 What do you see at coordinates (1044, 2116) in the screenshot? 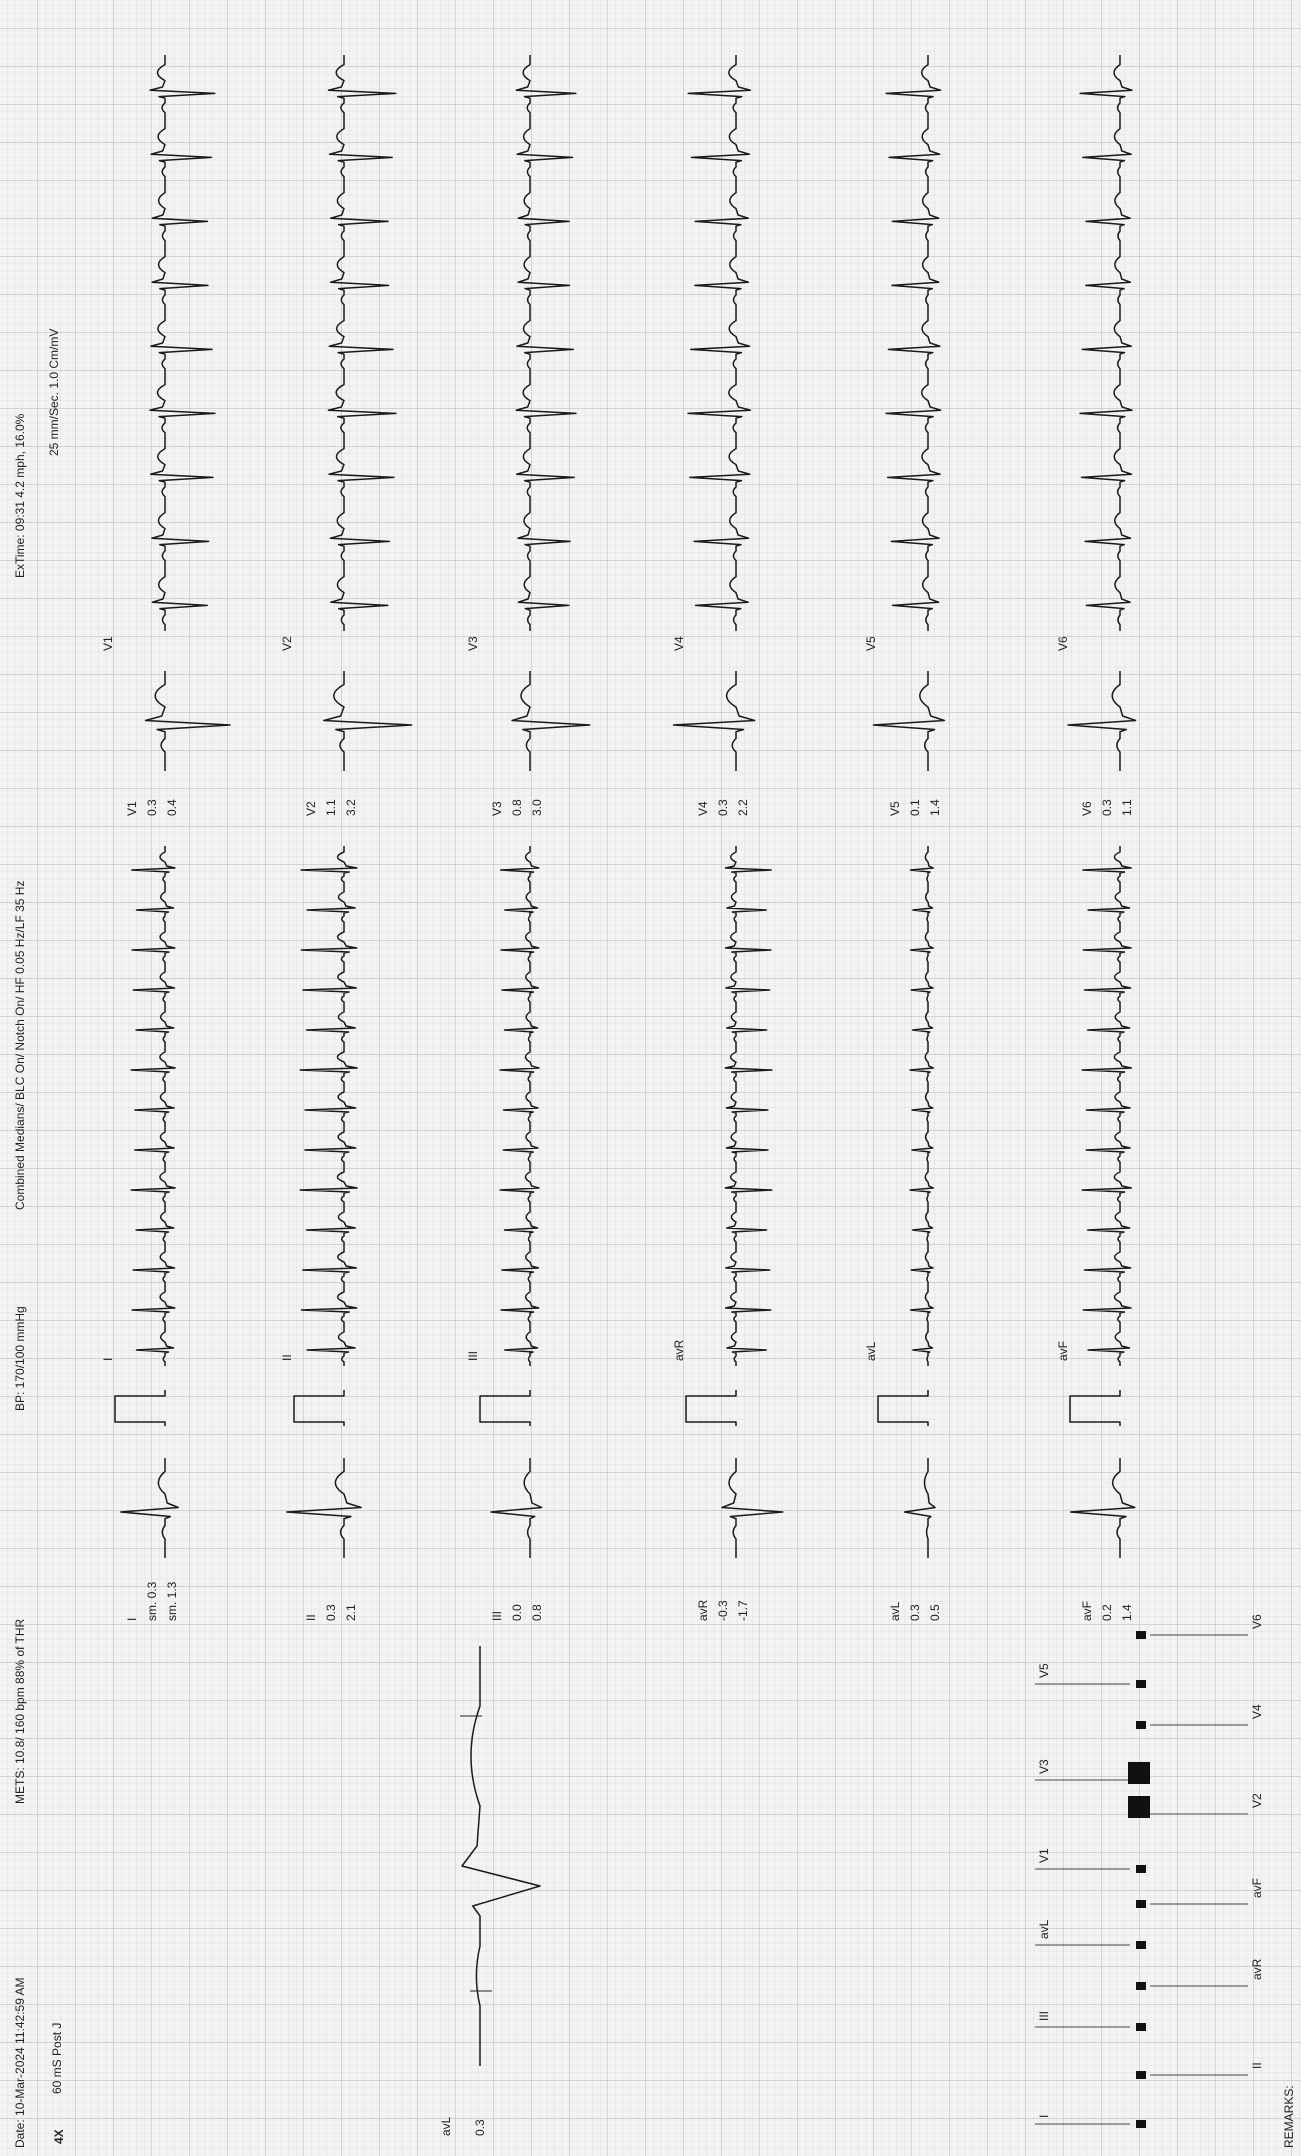
I see `diagram-lead-label: I` at bounding box center [1044, 2116].